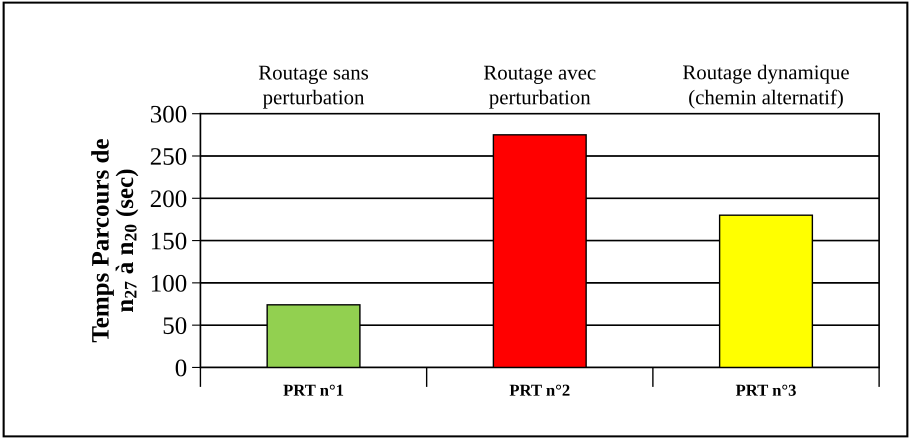  I want to click on text: Routage dynamique (chemin alternatif), so click(765, 86).